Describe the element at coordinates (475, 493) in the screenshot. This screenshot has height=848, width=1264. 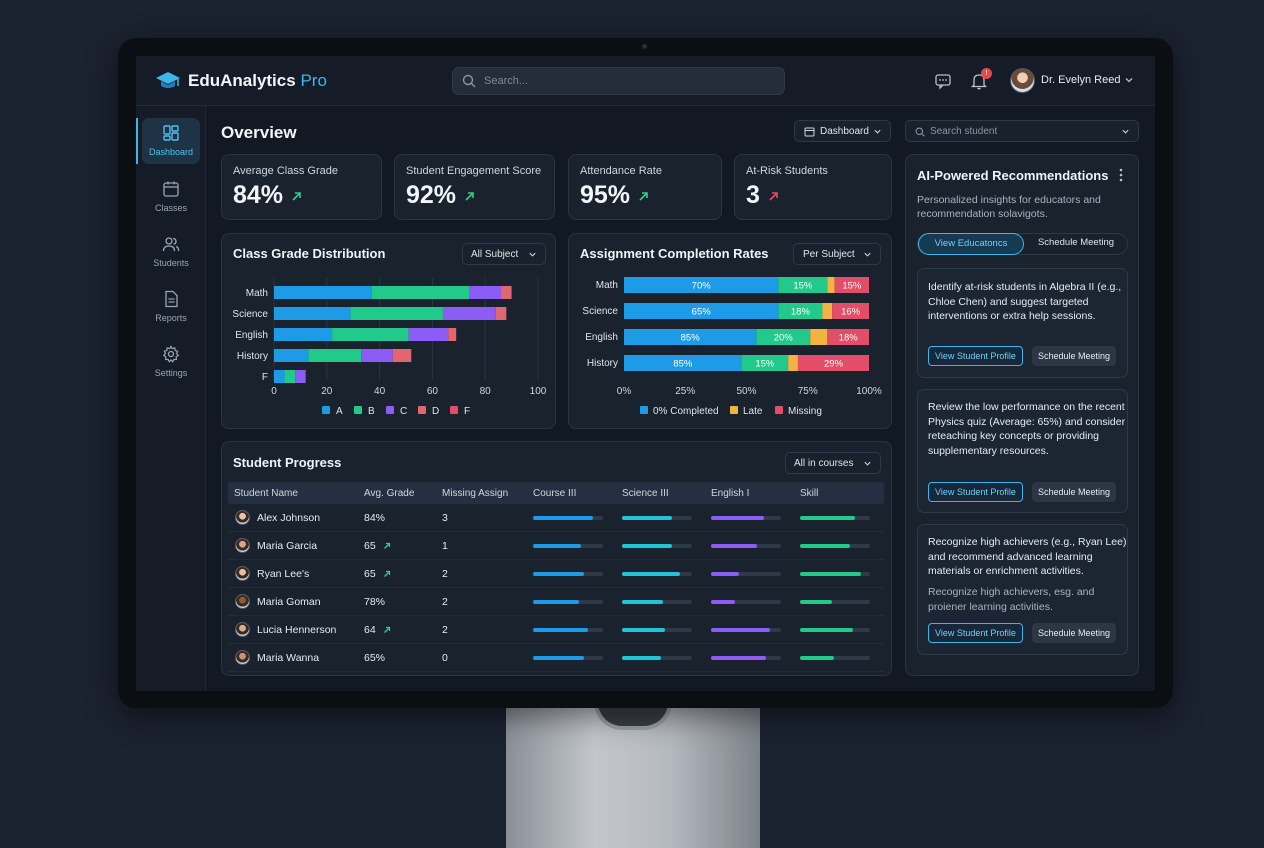
I see `column-header: Missing Assign` at that location.